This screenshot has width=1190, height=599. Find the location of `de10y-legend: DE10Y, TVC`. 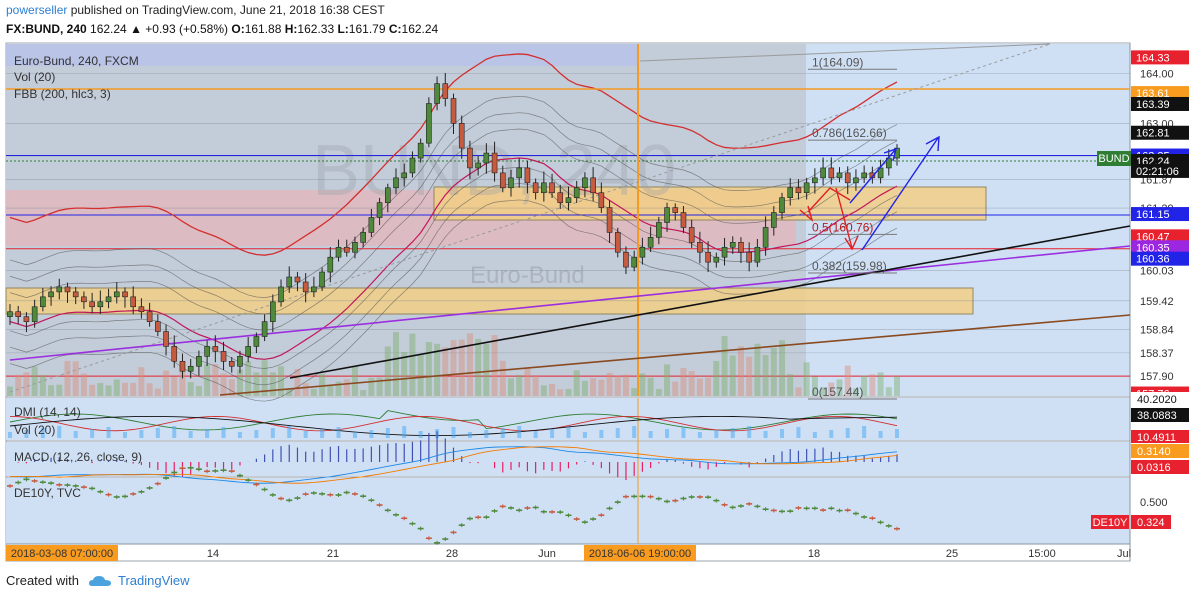

de10y-legend: DE10Y, TVC is located at coordinates (47, 493).